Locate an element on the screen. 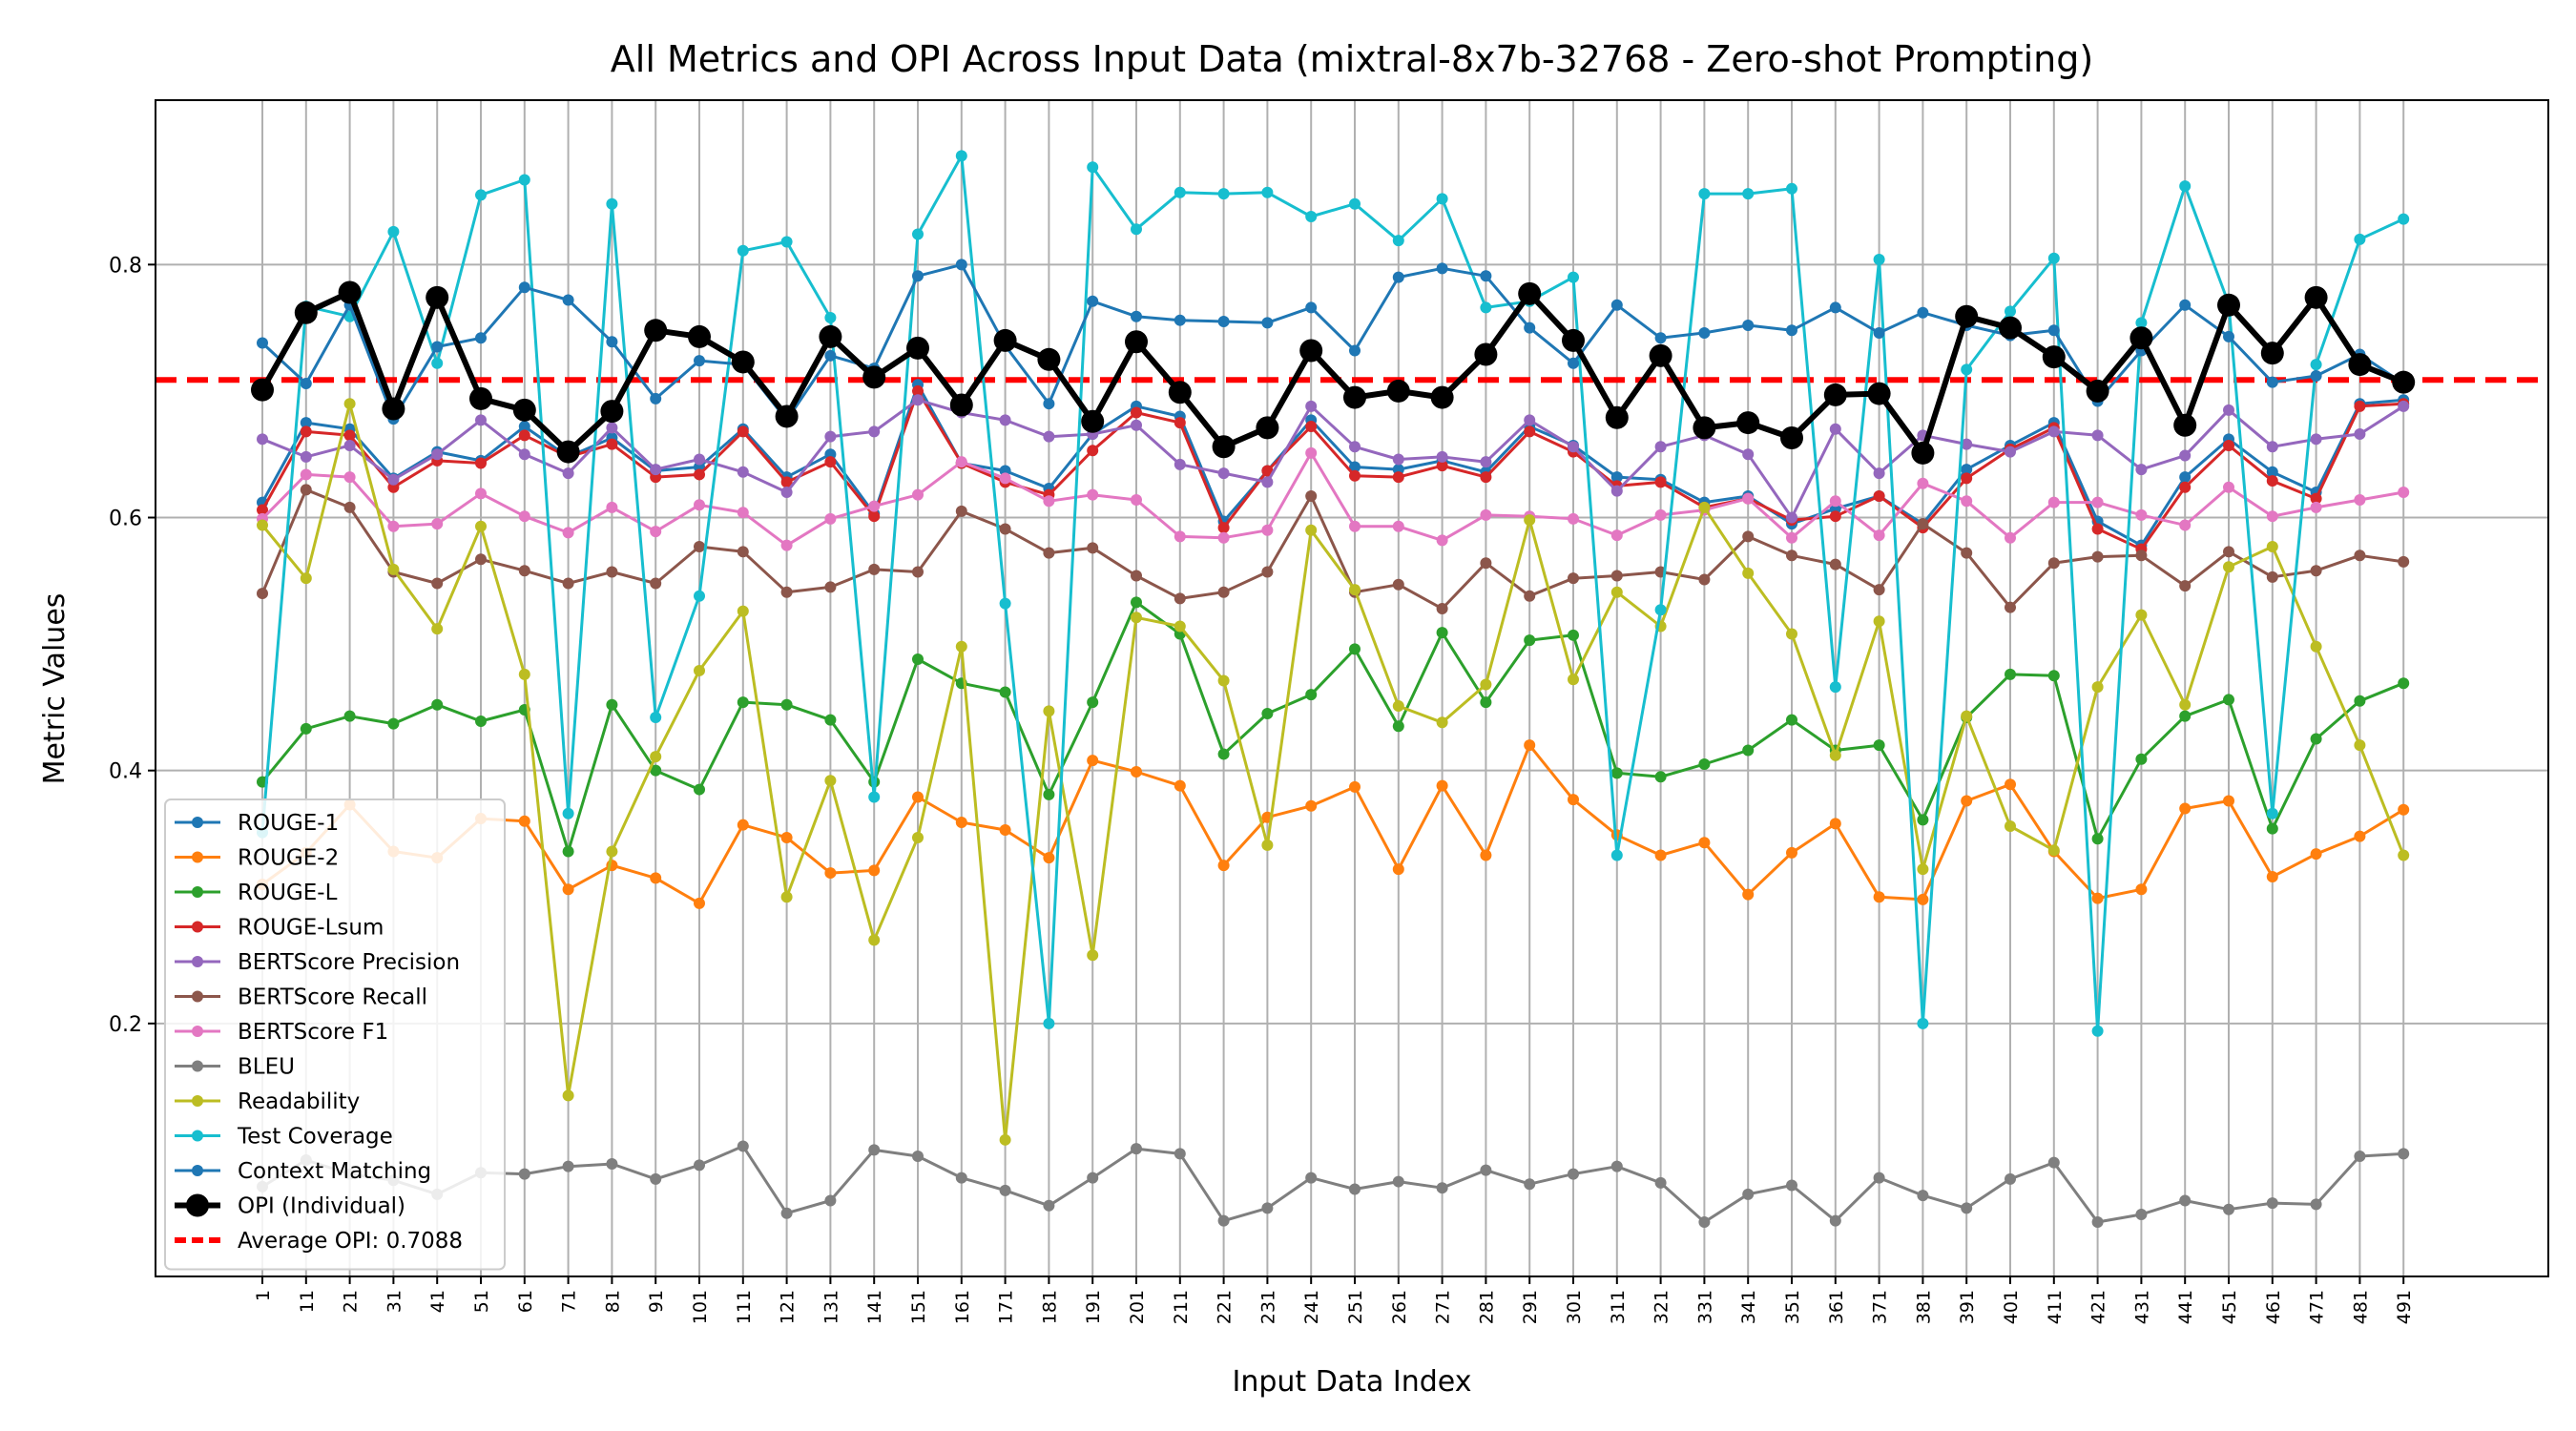 This screenshot has height=1431, width=2576. x-tick-label: 11 is located at coordinates (307, 1301).